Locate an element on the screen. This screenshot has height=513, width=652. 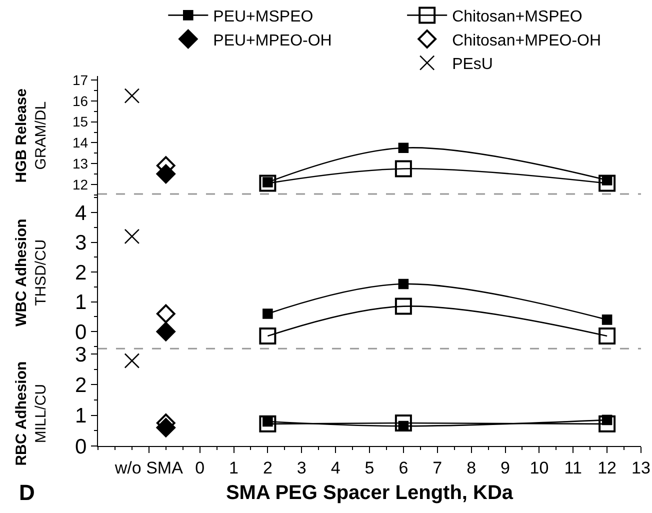
x-tick-label: 11 is located at coordinates (573, 468).